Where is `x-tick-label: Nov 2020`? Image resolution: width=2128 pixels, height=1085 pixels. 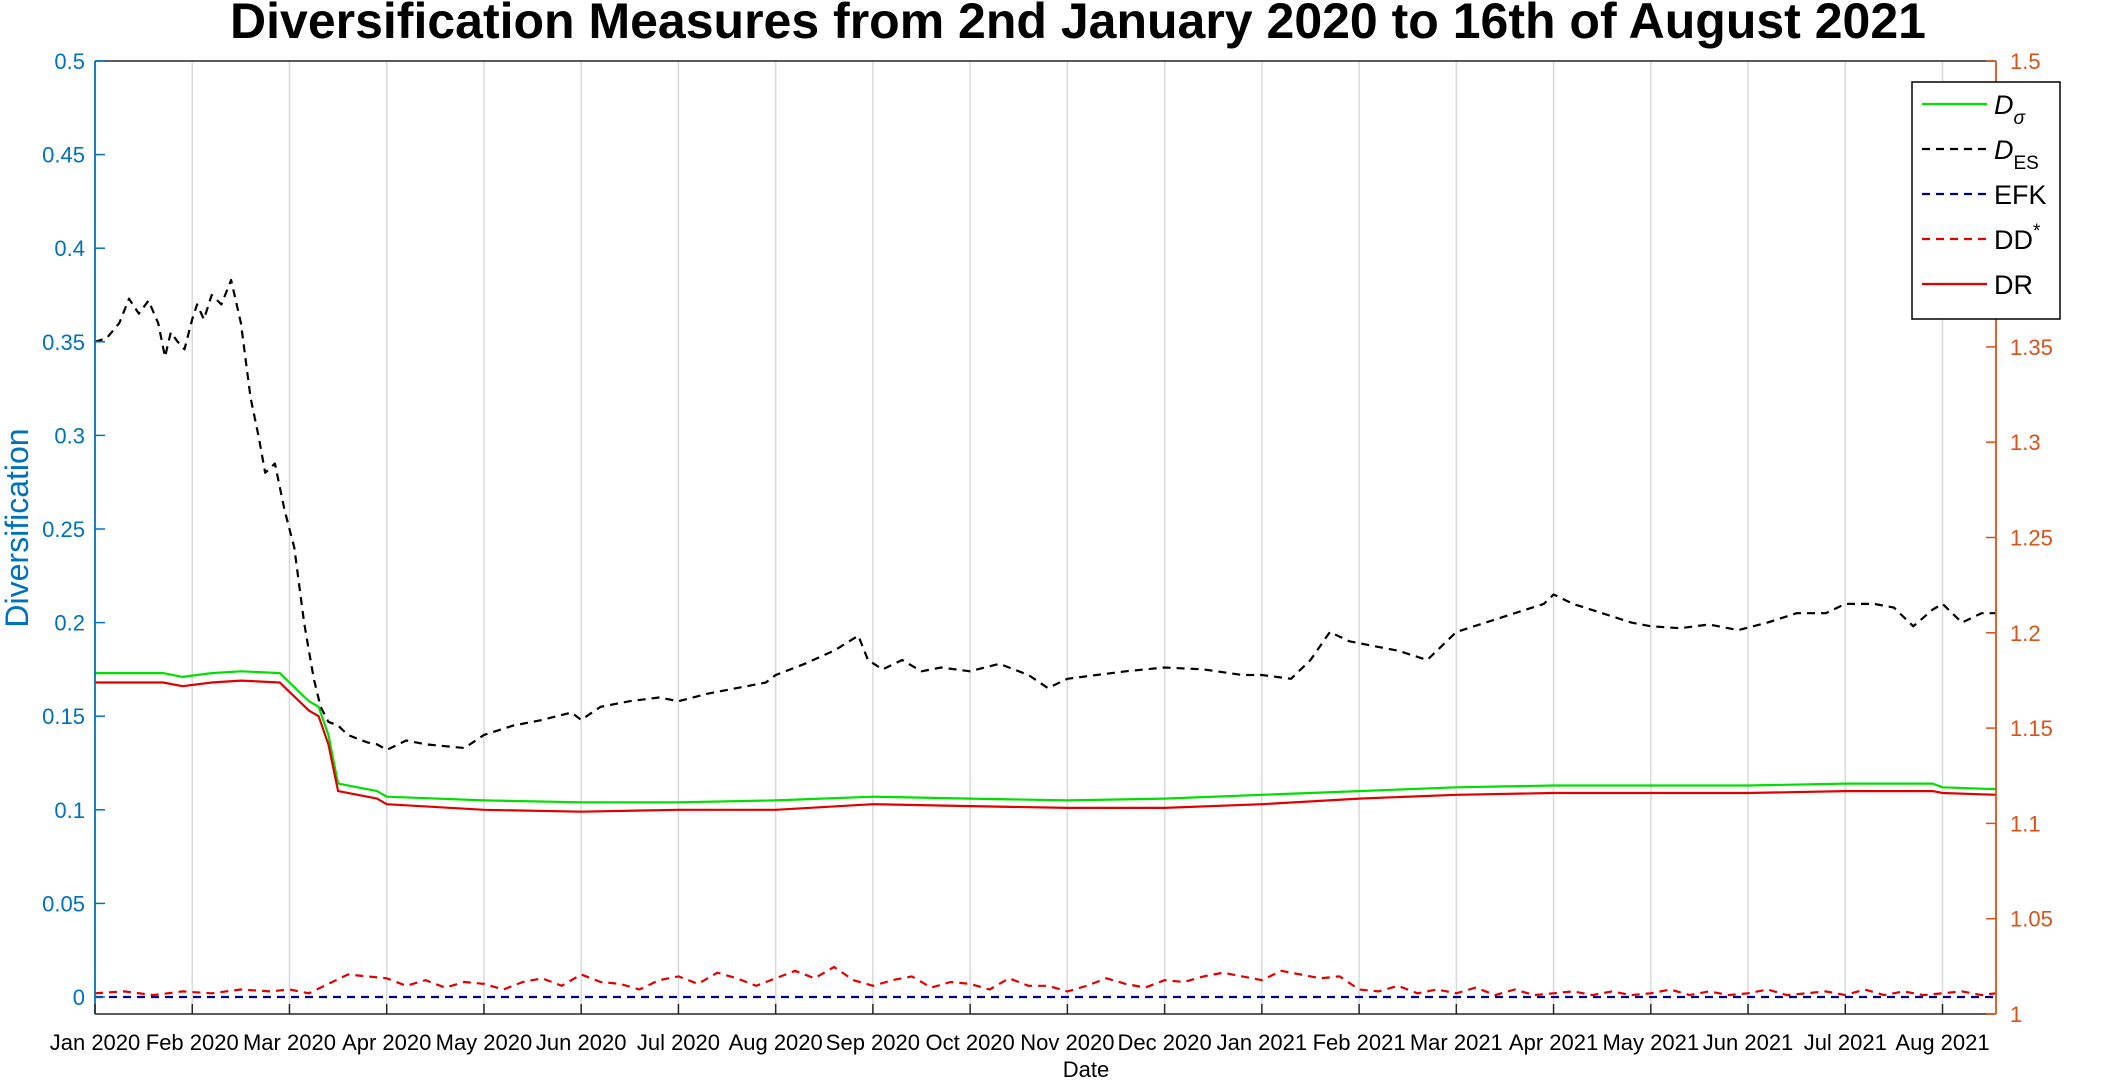
x-tick-label: Nov 2020 is located at coordinates (1067, 1042).